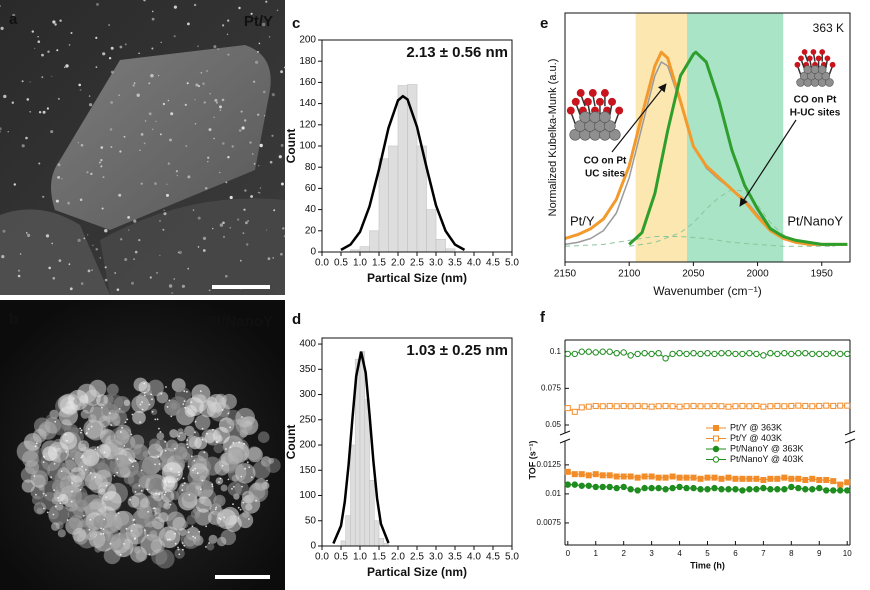  What do you see at coordinates (757, 274) in the screenshot?
I see `x-tick-label: 2000` at bounding box center [757, 274].